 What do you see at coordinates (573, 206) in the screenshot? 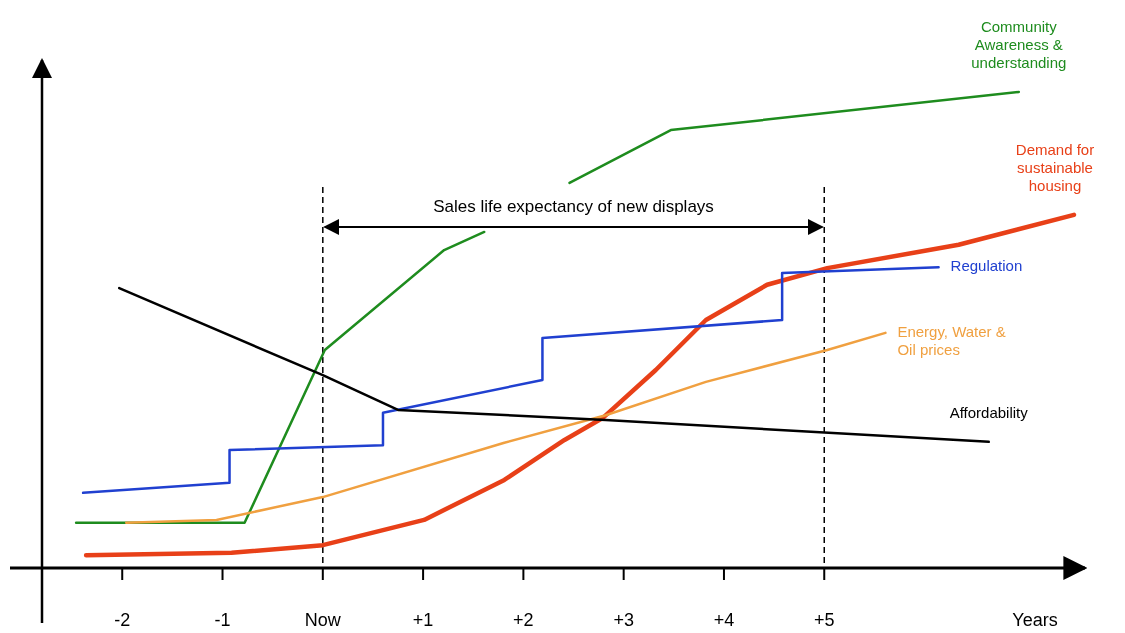
I see `annotation: Sales life expectancy of new displays` at bounding box center [573, 206].